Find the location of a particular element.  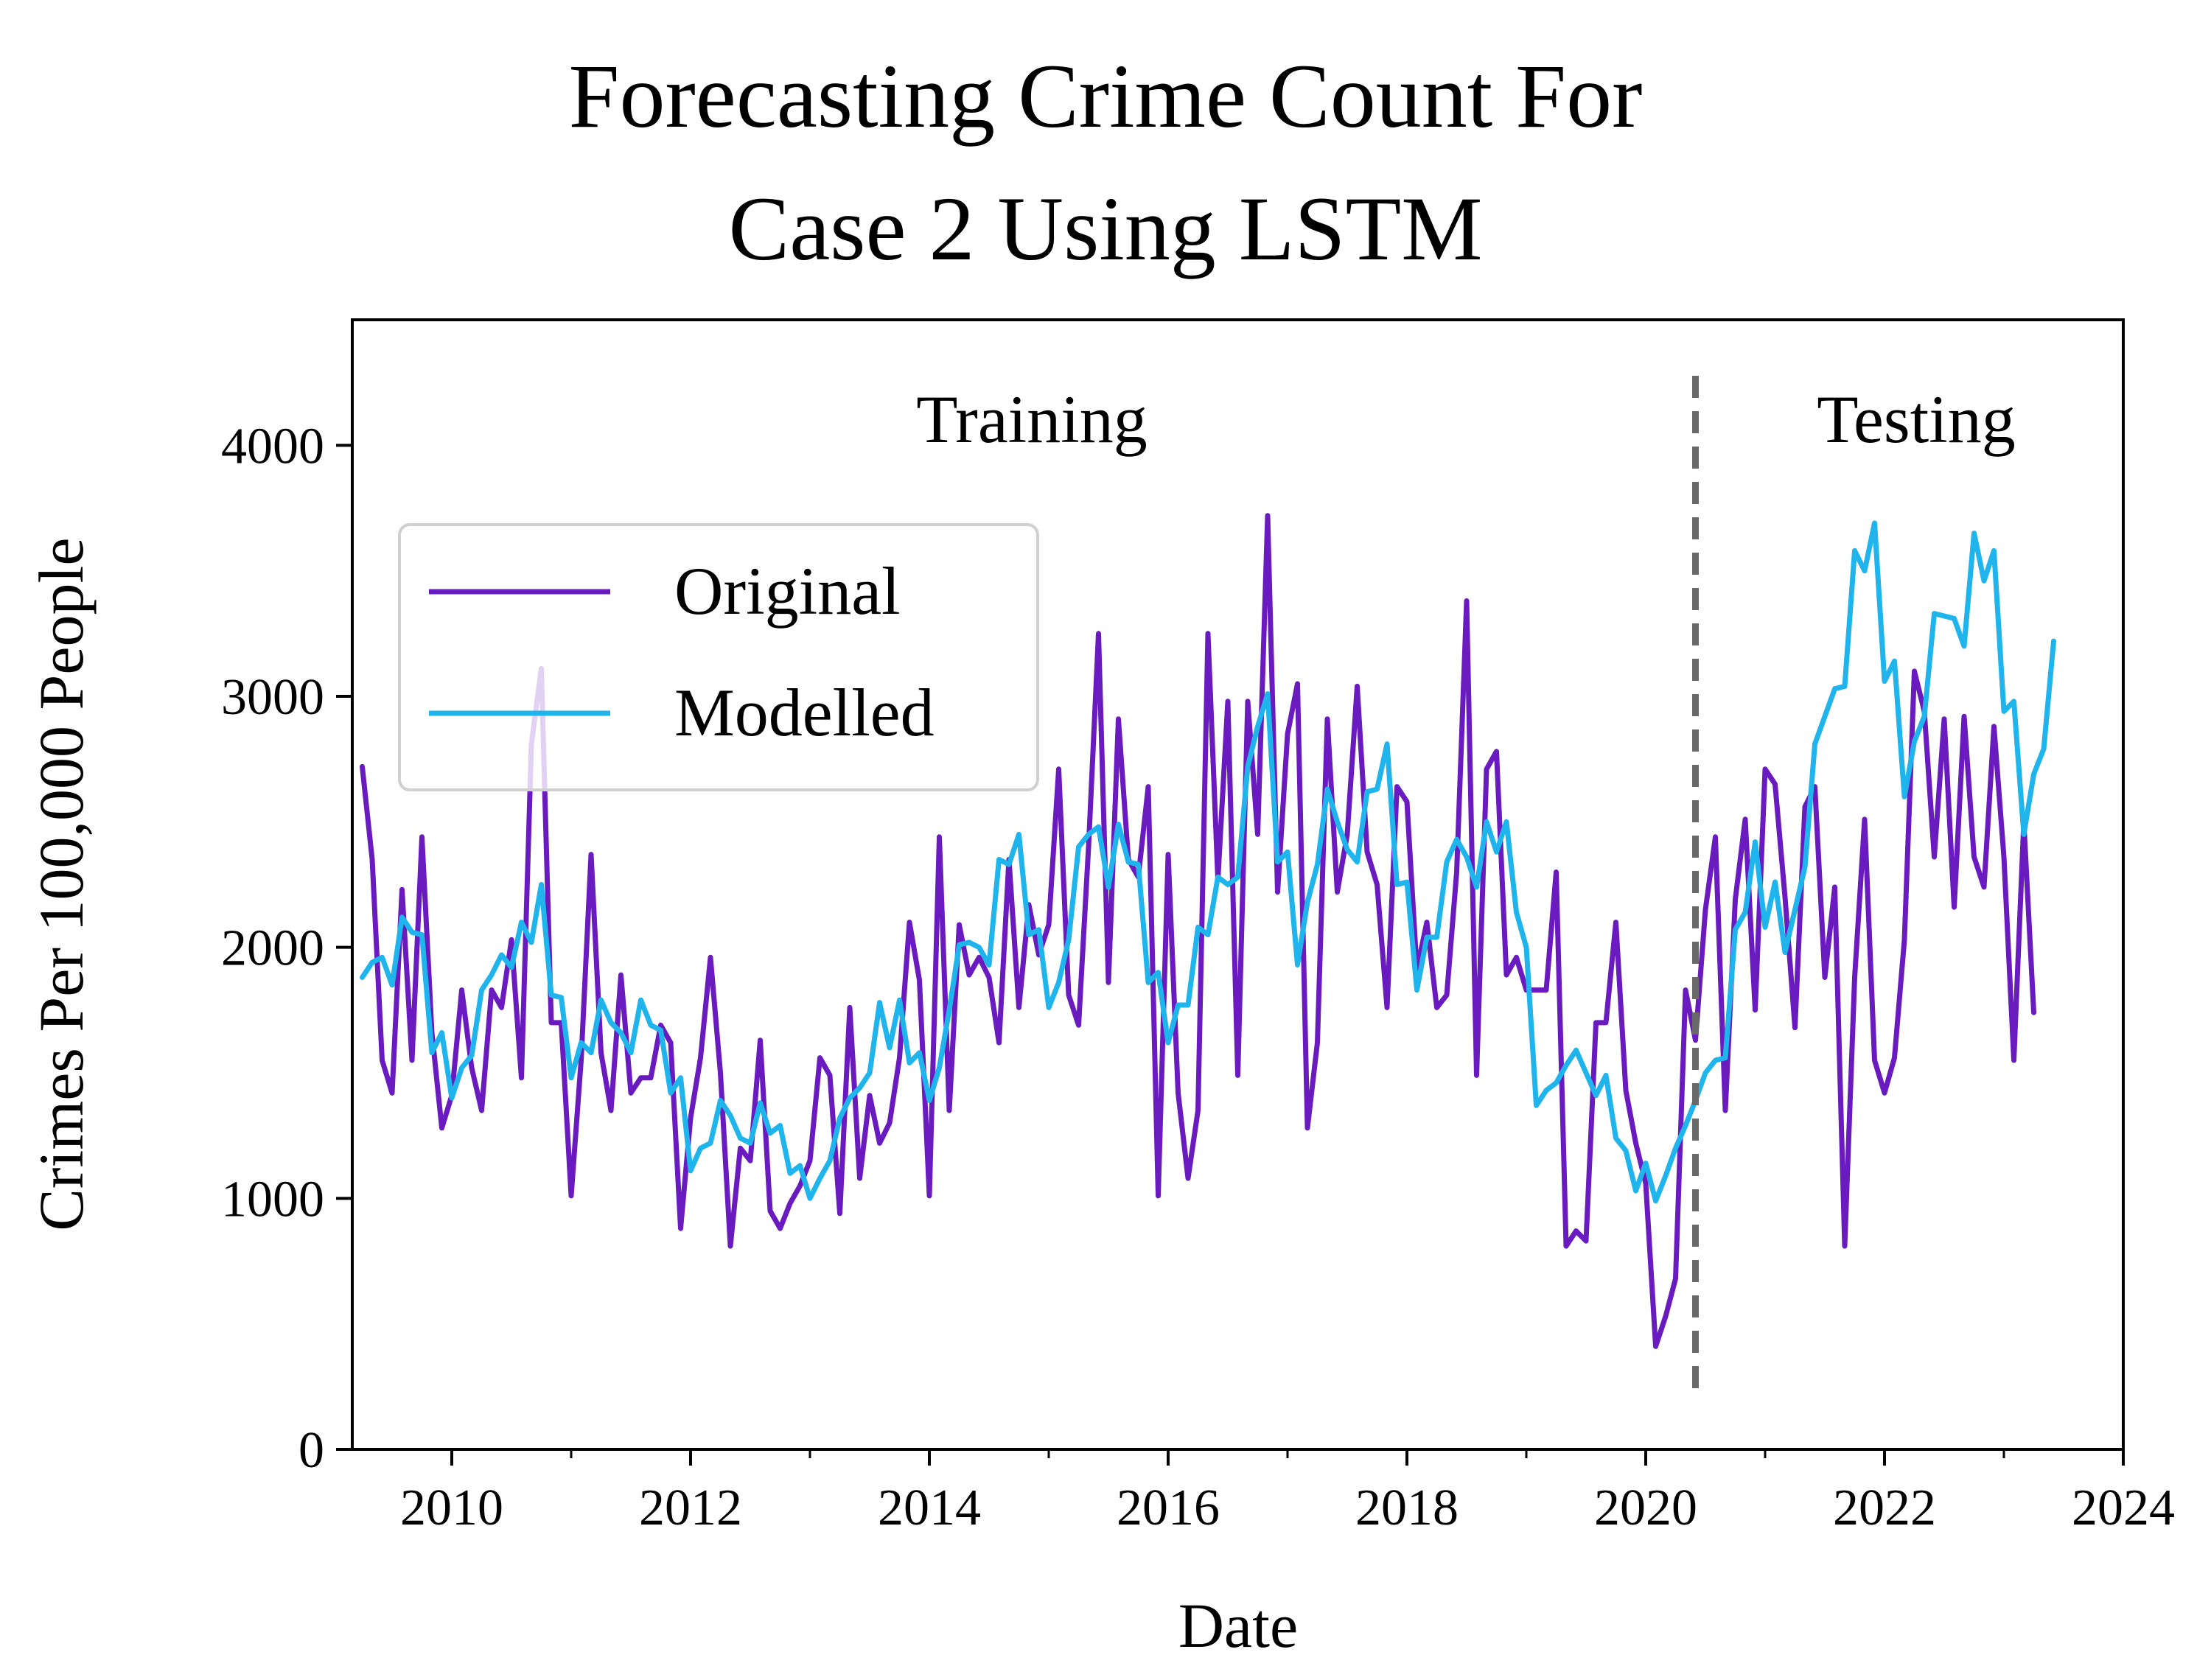

x-tick-label: 2014 is located at coordinates (929, 1508).